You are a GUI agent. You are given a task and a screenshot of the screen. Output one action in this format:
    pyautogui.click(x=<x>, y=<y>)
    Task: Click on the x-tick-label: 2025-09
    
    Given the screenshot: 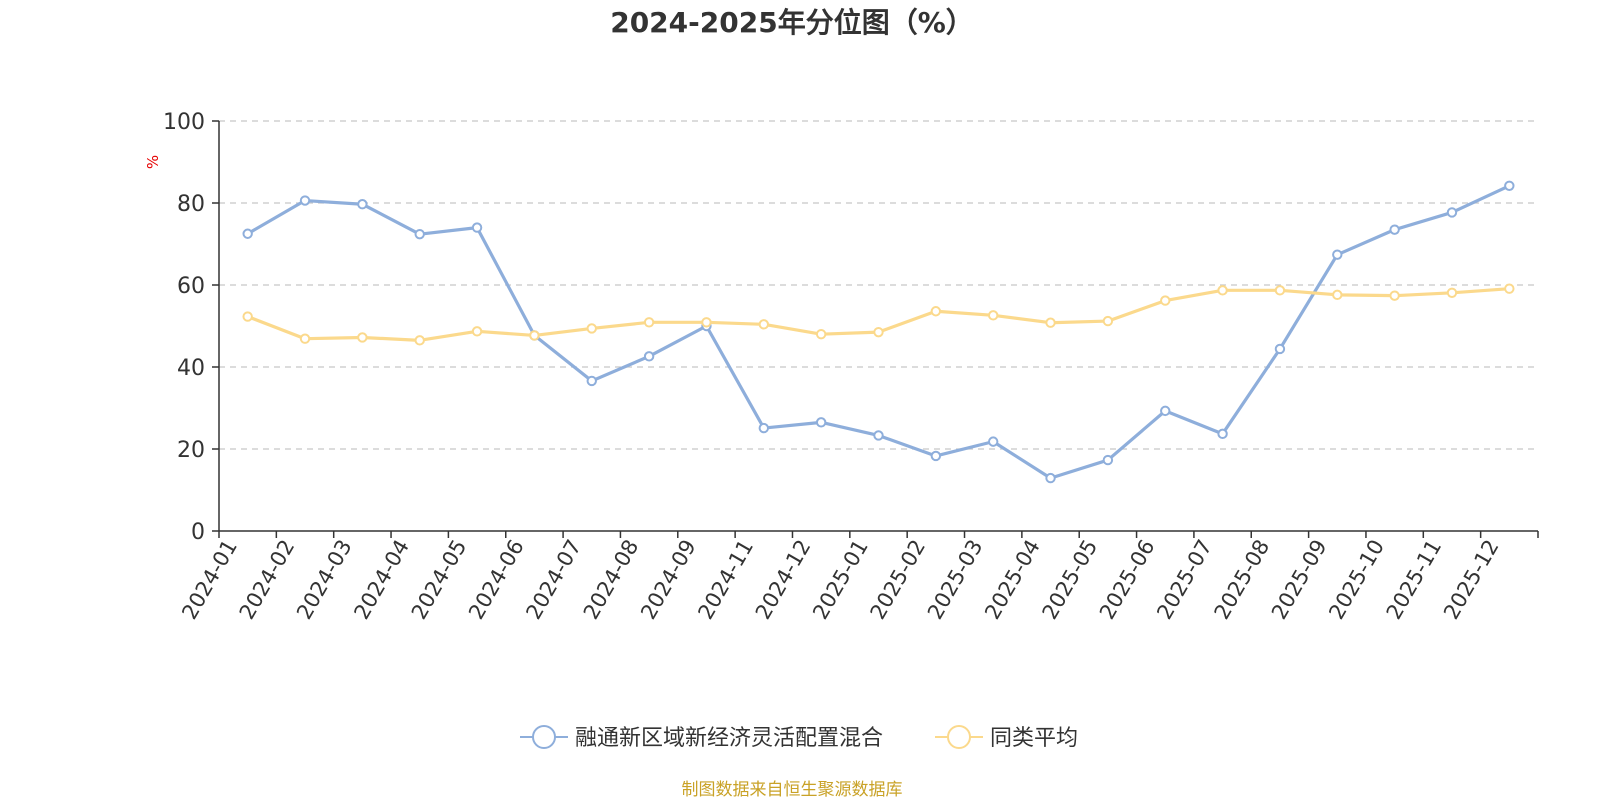 What is the action you would take?
    pyautogui.click(x=1299, y=580)
    